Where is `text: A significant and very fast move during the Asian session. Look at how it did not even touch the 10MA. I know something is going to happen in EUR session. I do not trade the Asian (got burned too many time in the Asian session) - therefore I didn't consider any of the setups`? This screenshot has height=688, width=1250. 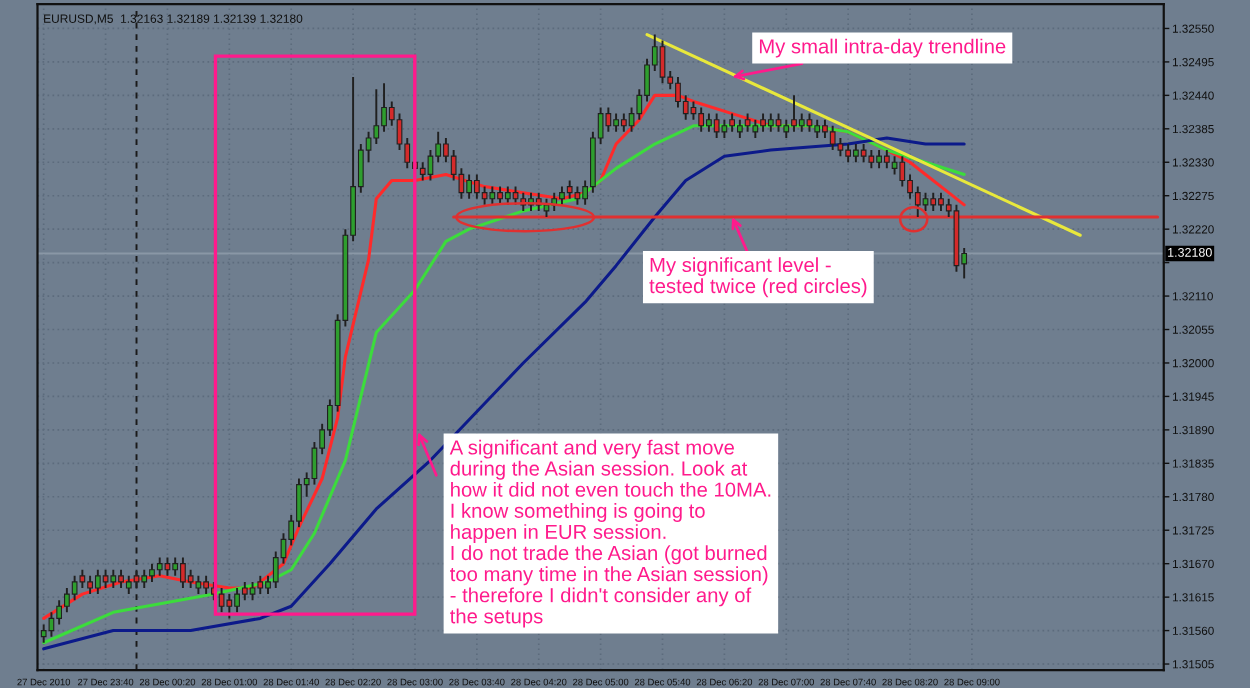 text: A significant and very fast move during the Asian session. Look at how it did not even touch the 10MA. I know something is going to happen in EUR session. I do not trade the Asian (got burned too many time in the Asian session) - therefore I didn't consider any of the setups is located at coordinates (610, 533).